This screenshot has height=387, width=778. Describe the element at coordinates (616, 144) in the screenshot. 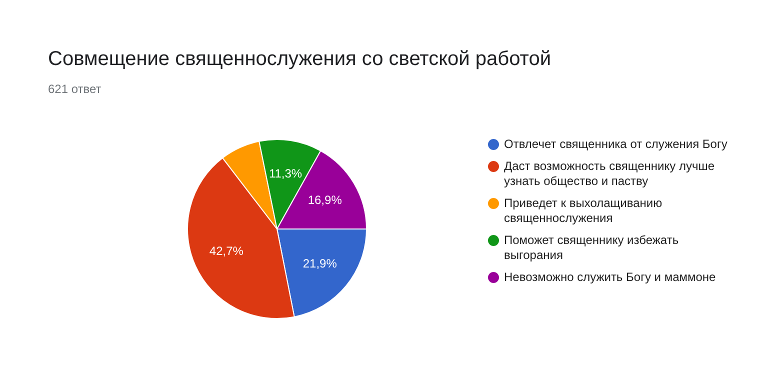

I see `legend-label: Отвлечет священника от служения Богу` at that location.